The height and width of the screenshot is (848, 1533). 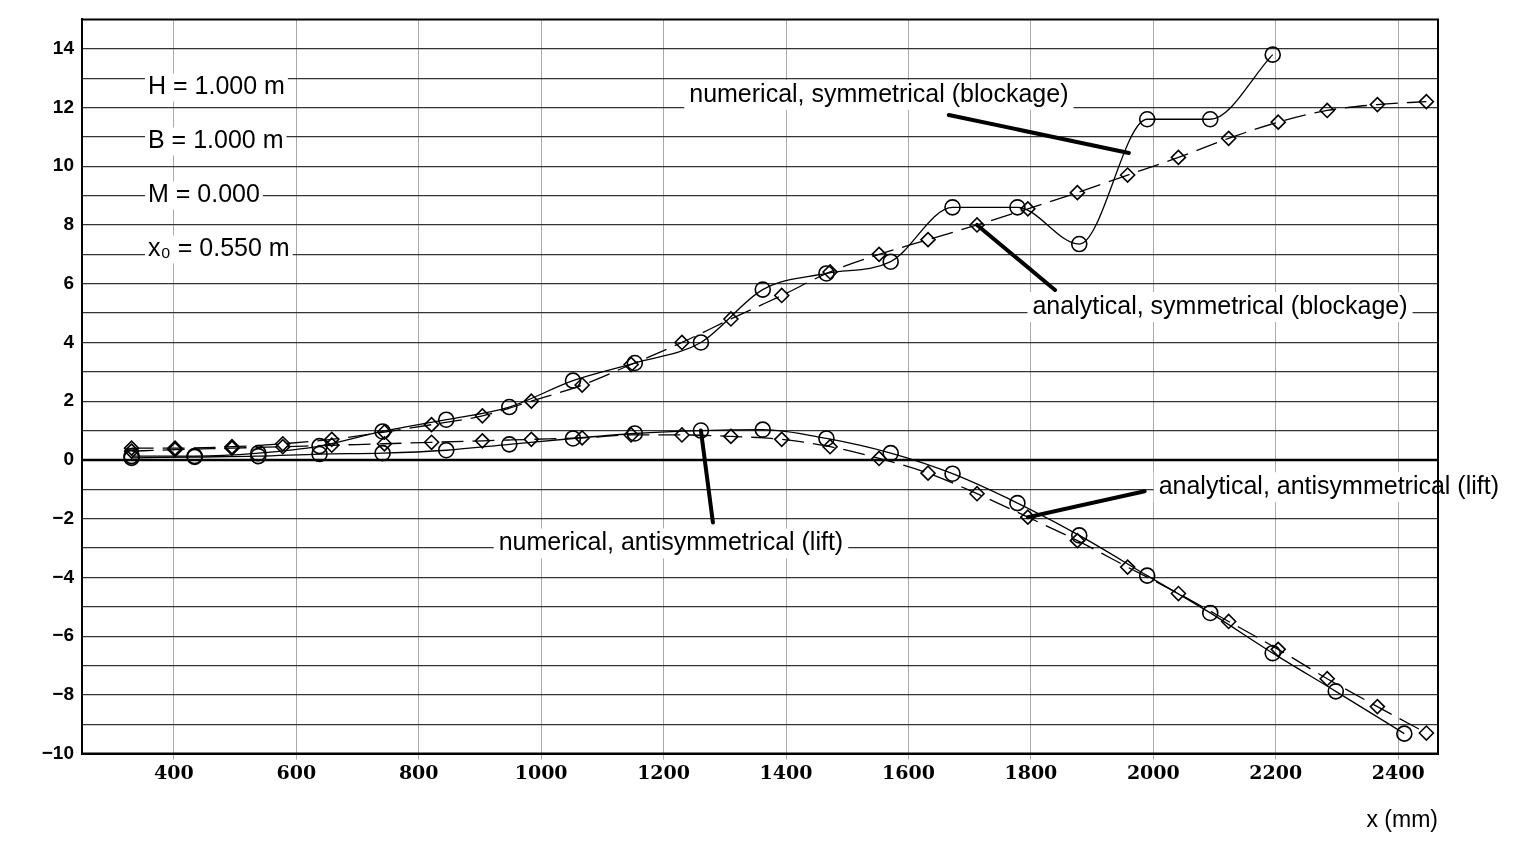 What do you see at coordinates (204, 193) in the screenshot?
I see `annotation: M = 0.000` at bounding box center [204, 193].